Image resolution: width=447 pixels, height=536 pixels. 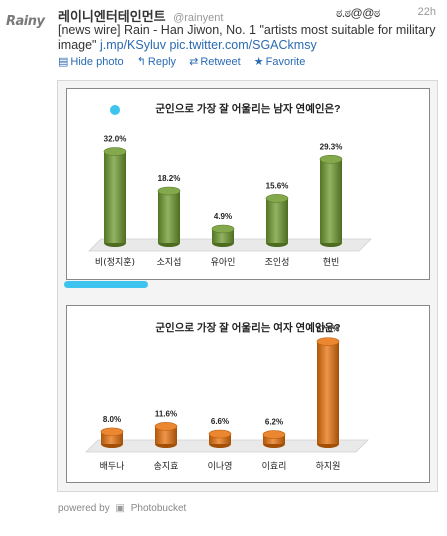 What do you see at coordinates (97, 62) in the screenshot?
I see `hide-photo-label: Hide photo` at bounding box center [97, 62].